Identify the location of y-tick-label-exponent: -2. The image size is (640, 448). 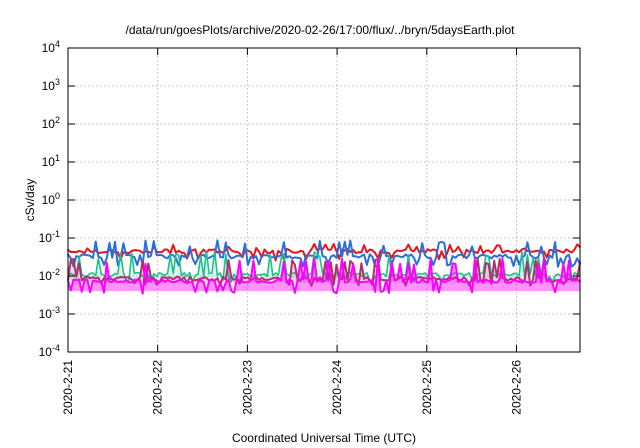
(56, 272).